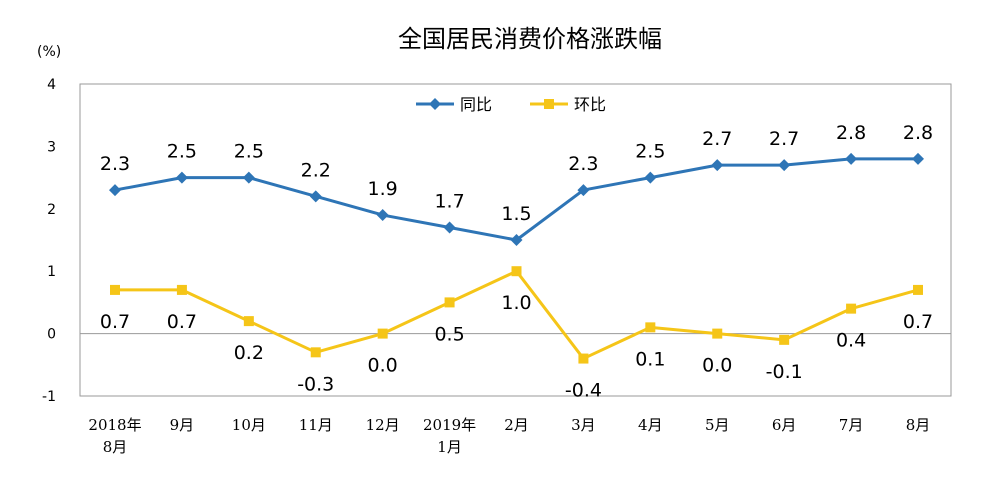  What do you see at coordinates (851, 425) in the screenshot?
I see `x-tick-label: 7月` at bounding box center [851, 425].